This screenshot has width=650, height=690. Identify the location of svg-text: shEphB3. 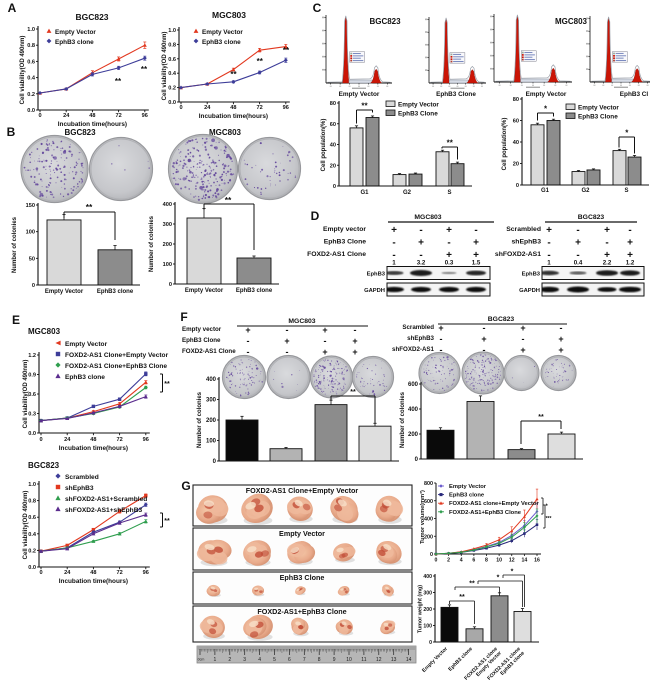
(527, 242).